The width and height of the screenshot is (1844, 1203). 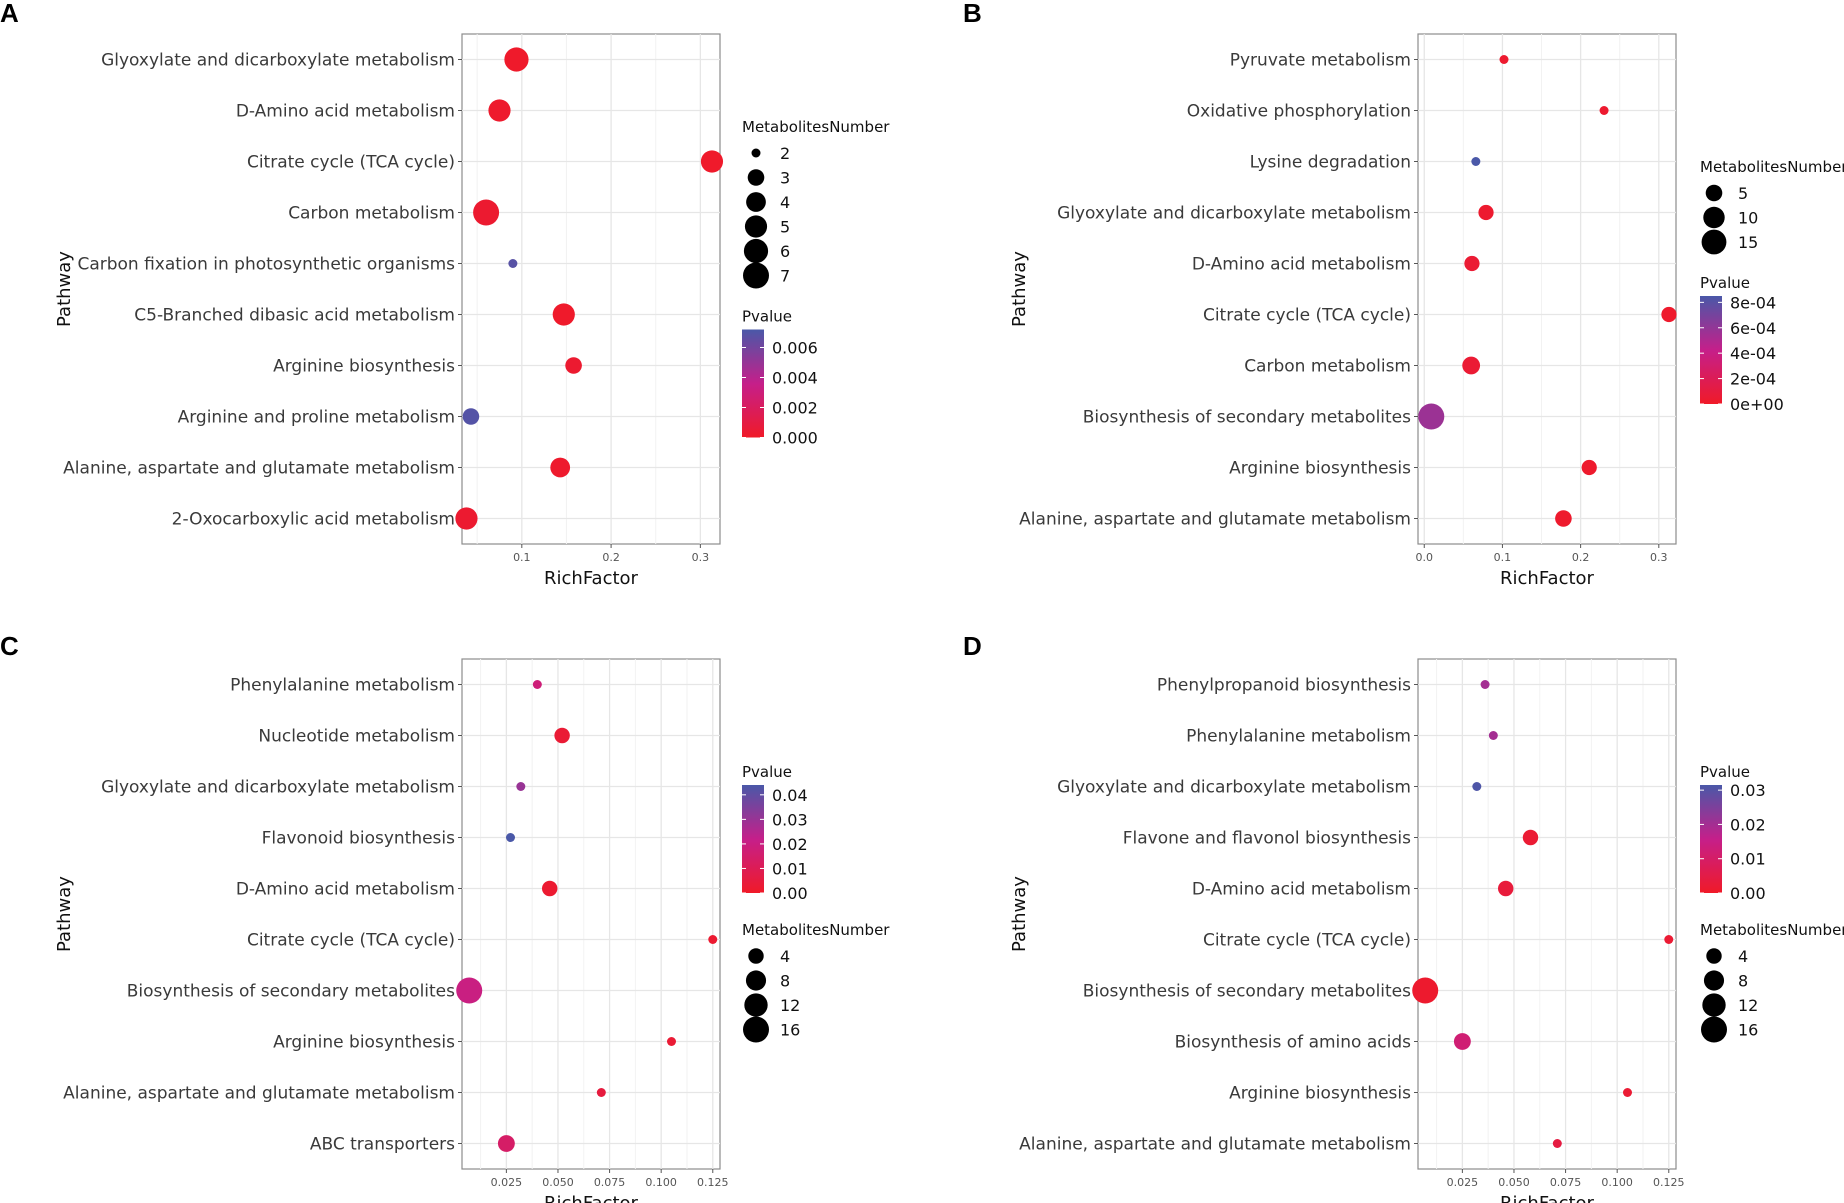 I want to click on panel-d-pathway-label: D-Amino acid metabolism, so click(x=1301, y=890).